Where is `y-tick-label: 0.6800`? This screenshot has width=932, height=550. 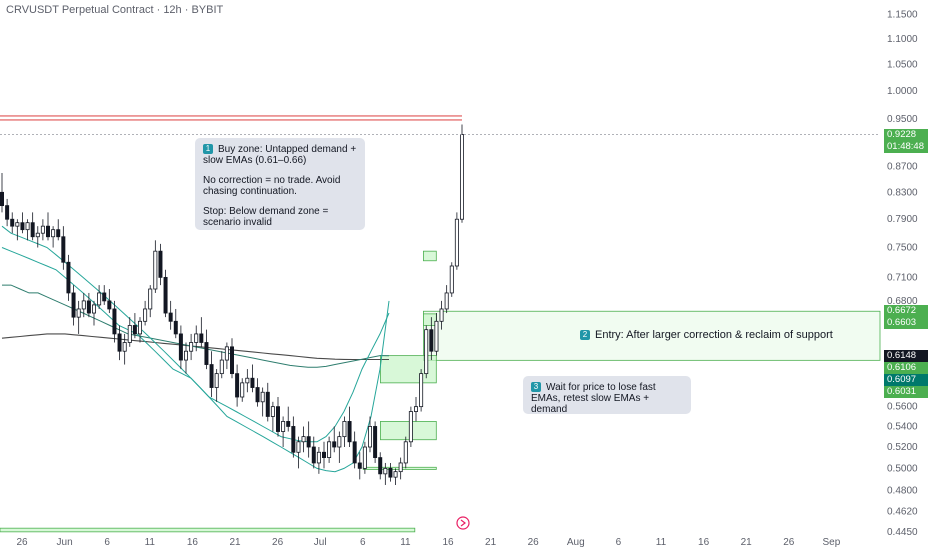
y-tick-label: 0.6800 is located at coordinates (902, 301).